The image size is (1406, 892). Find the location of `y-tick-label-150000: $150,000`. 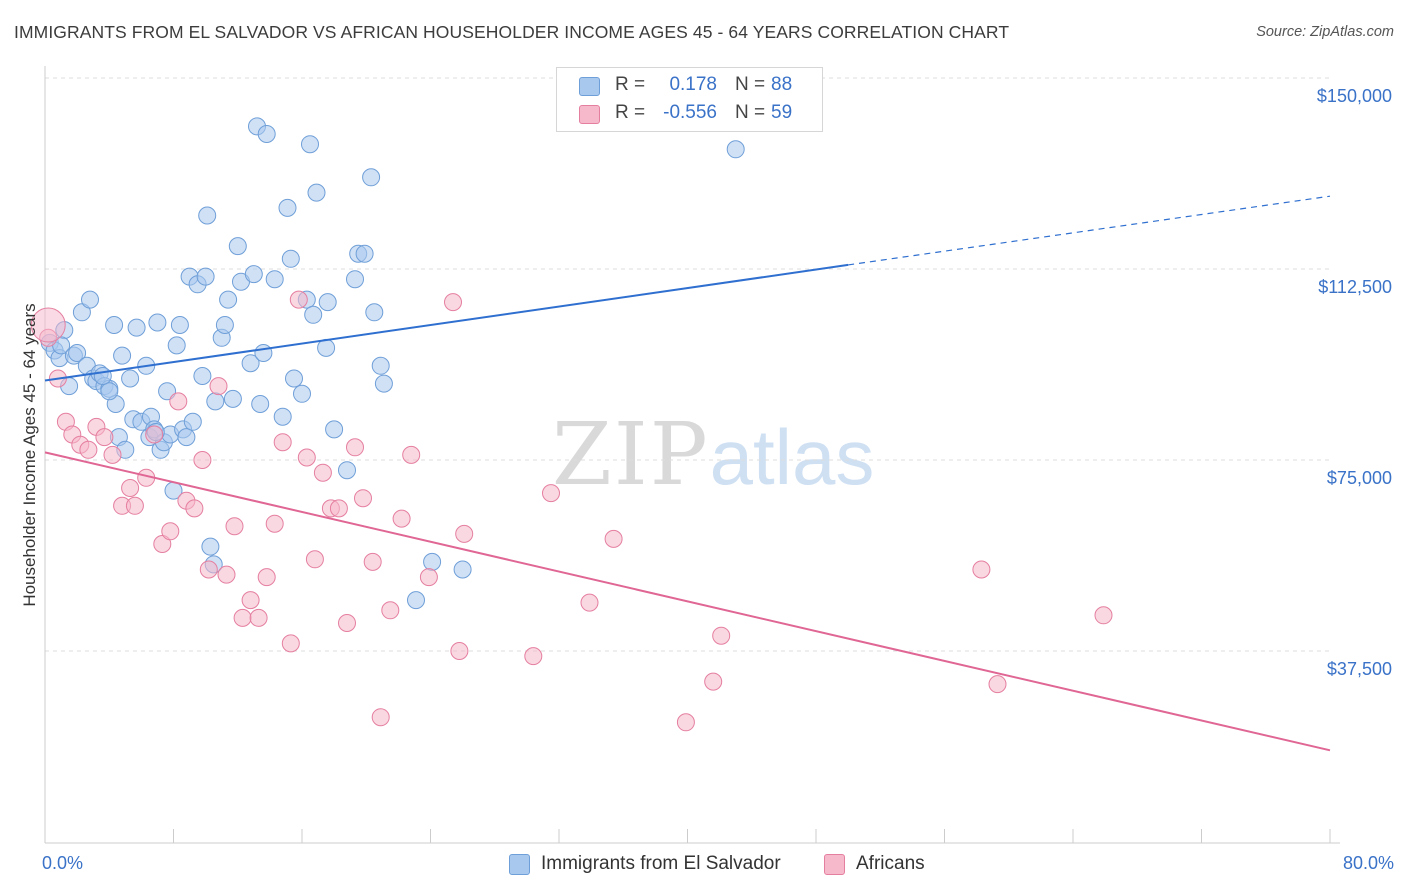

y-tick-label-150000: $150,000 is located at coordinates (1354, 96).